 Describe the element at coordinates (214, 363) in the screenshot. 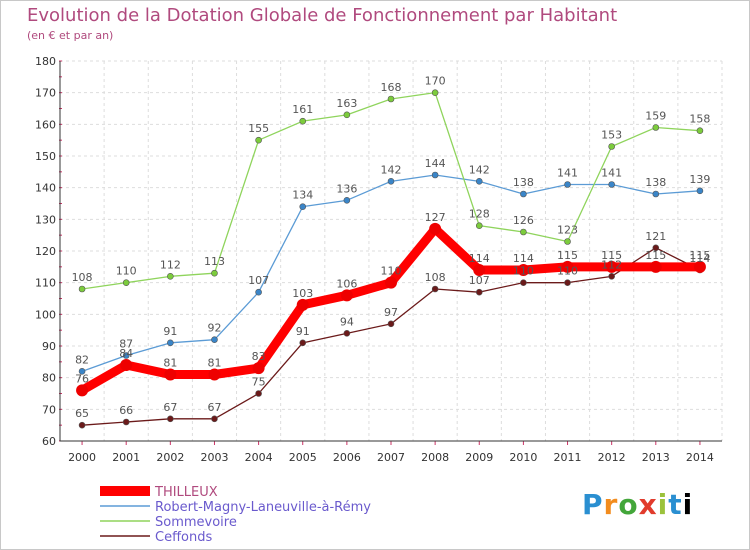

I see `data-label: 81` at that location.